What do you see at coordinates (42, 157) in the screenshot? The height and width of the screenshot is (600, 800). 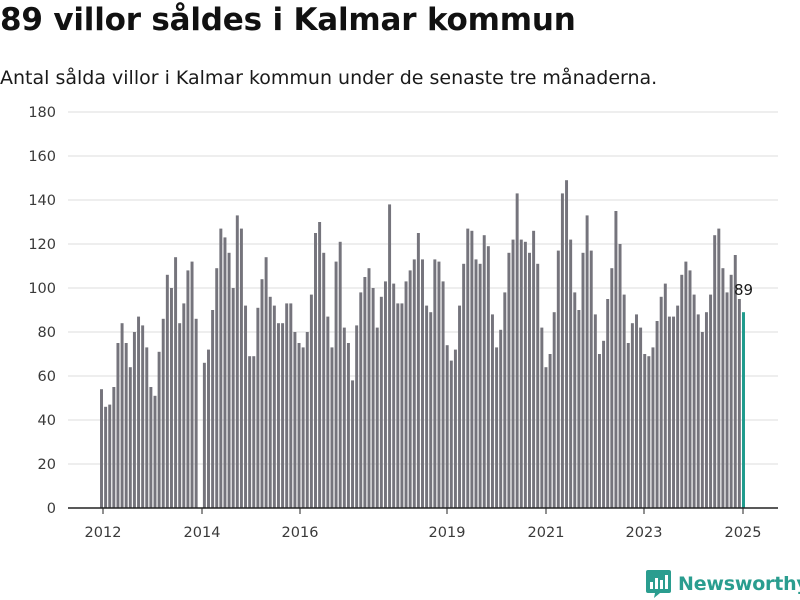 I see `y-tick-label: 160` at bounding box center [42, 157].